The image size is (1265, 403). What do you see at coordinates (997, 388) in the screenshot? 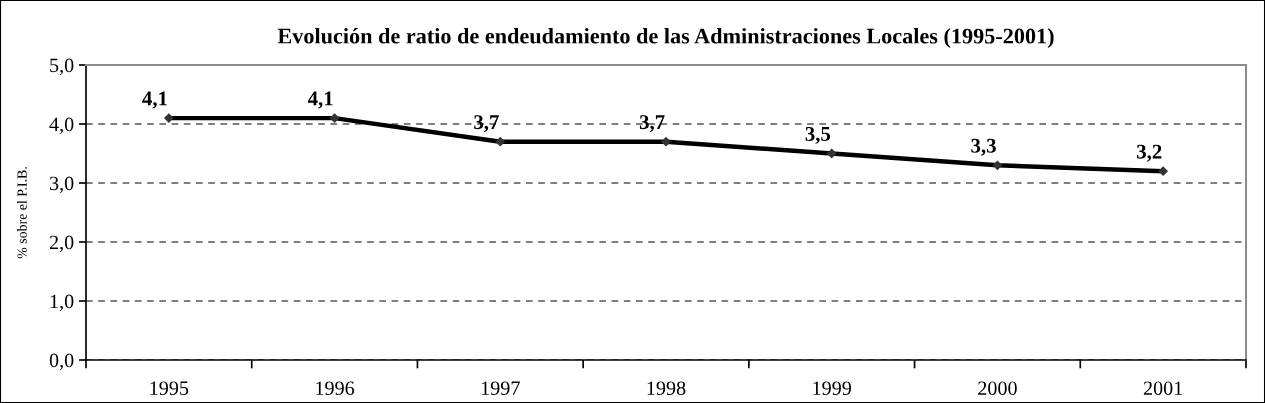
I see `x-tick-label: 2000` at bounding box center [997, 388].